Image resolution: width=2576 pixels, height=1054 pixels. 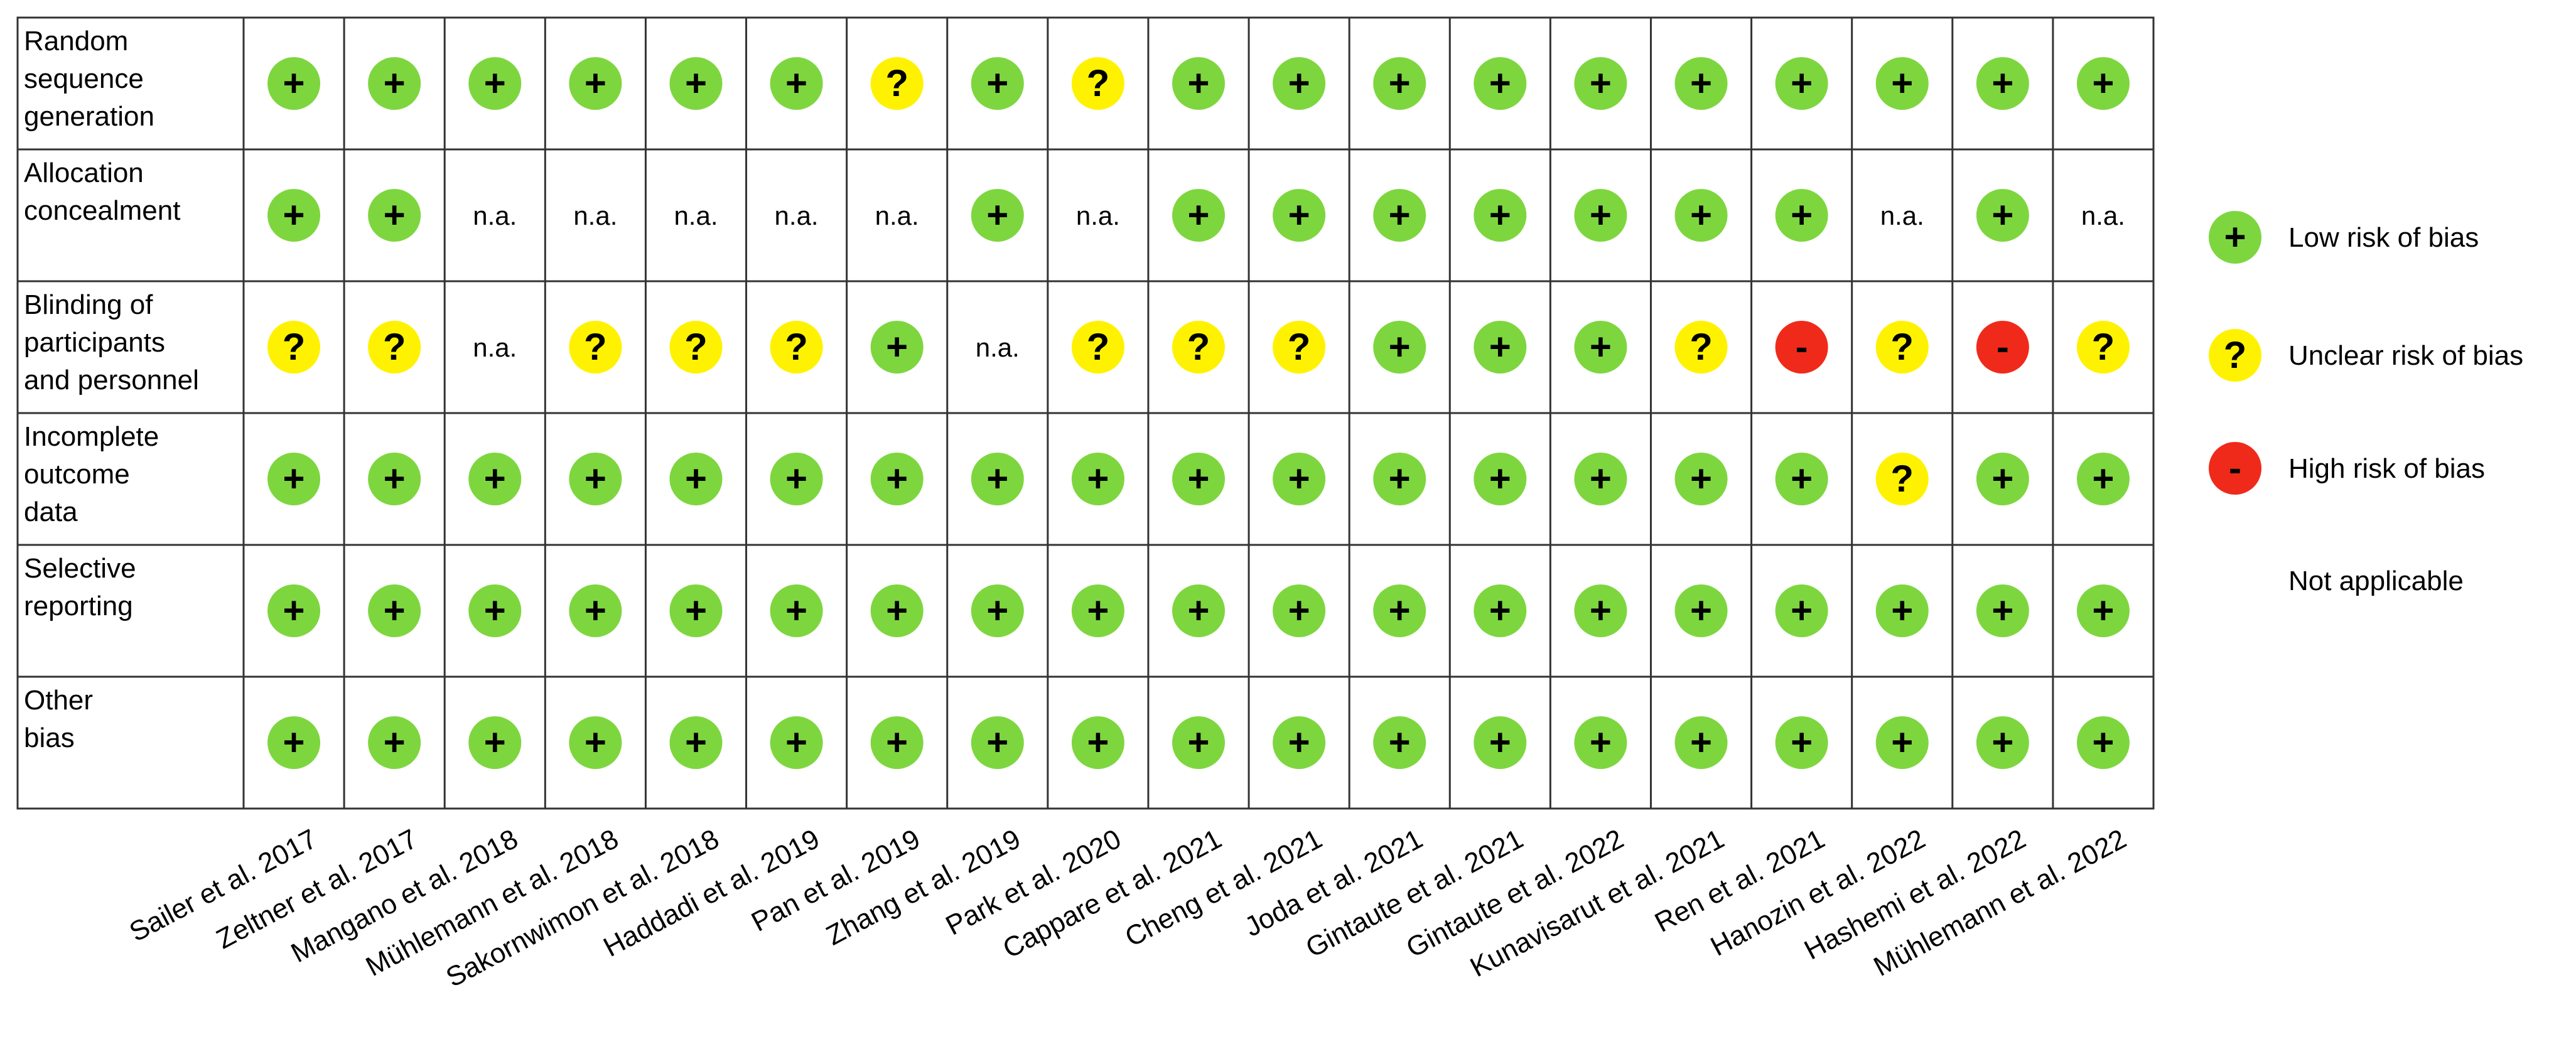 What do you see at coordinates (102, 192) in the screenshot?
I see `row-label: Allocation concealment` at bounding box center [102, 192].